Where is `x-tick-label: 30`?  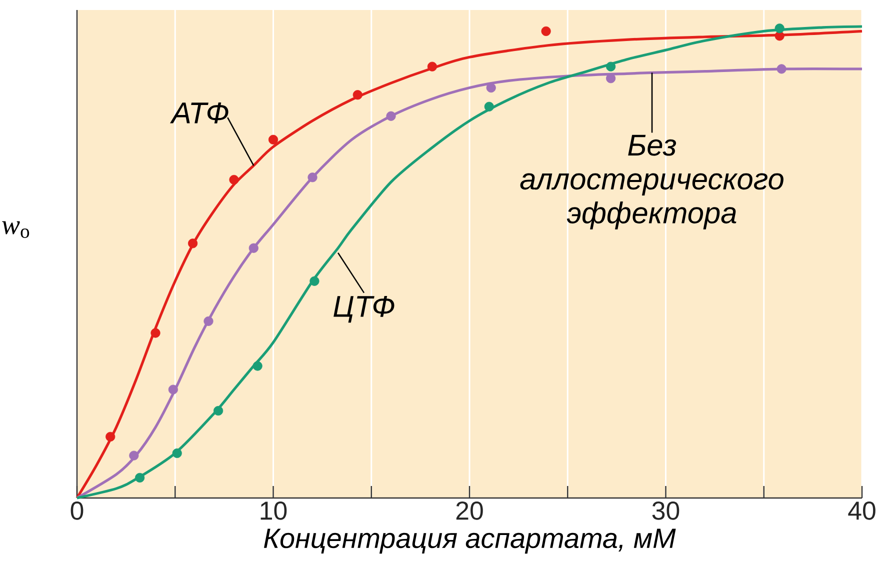
x-tick-label: 30 is located at coordinates (666, 511).